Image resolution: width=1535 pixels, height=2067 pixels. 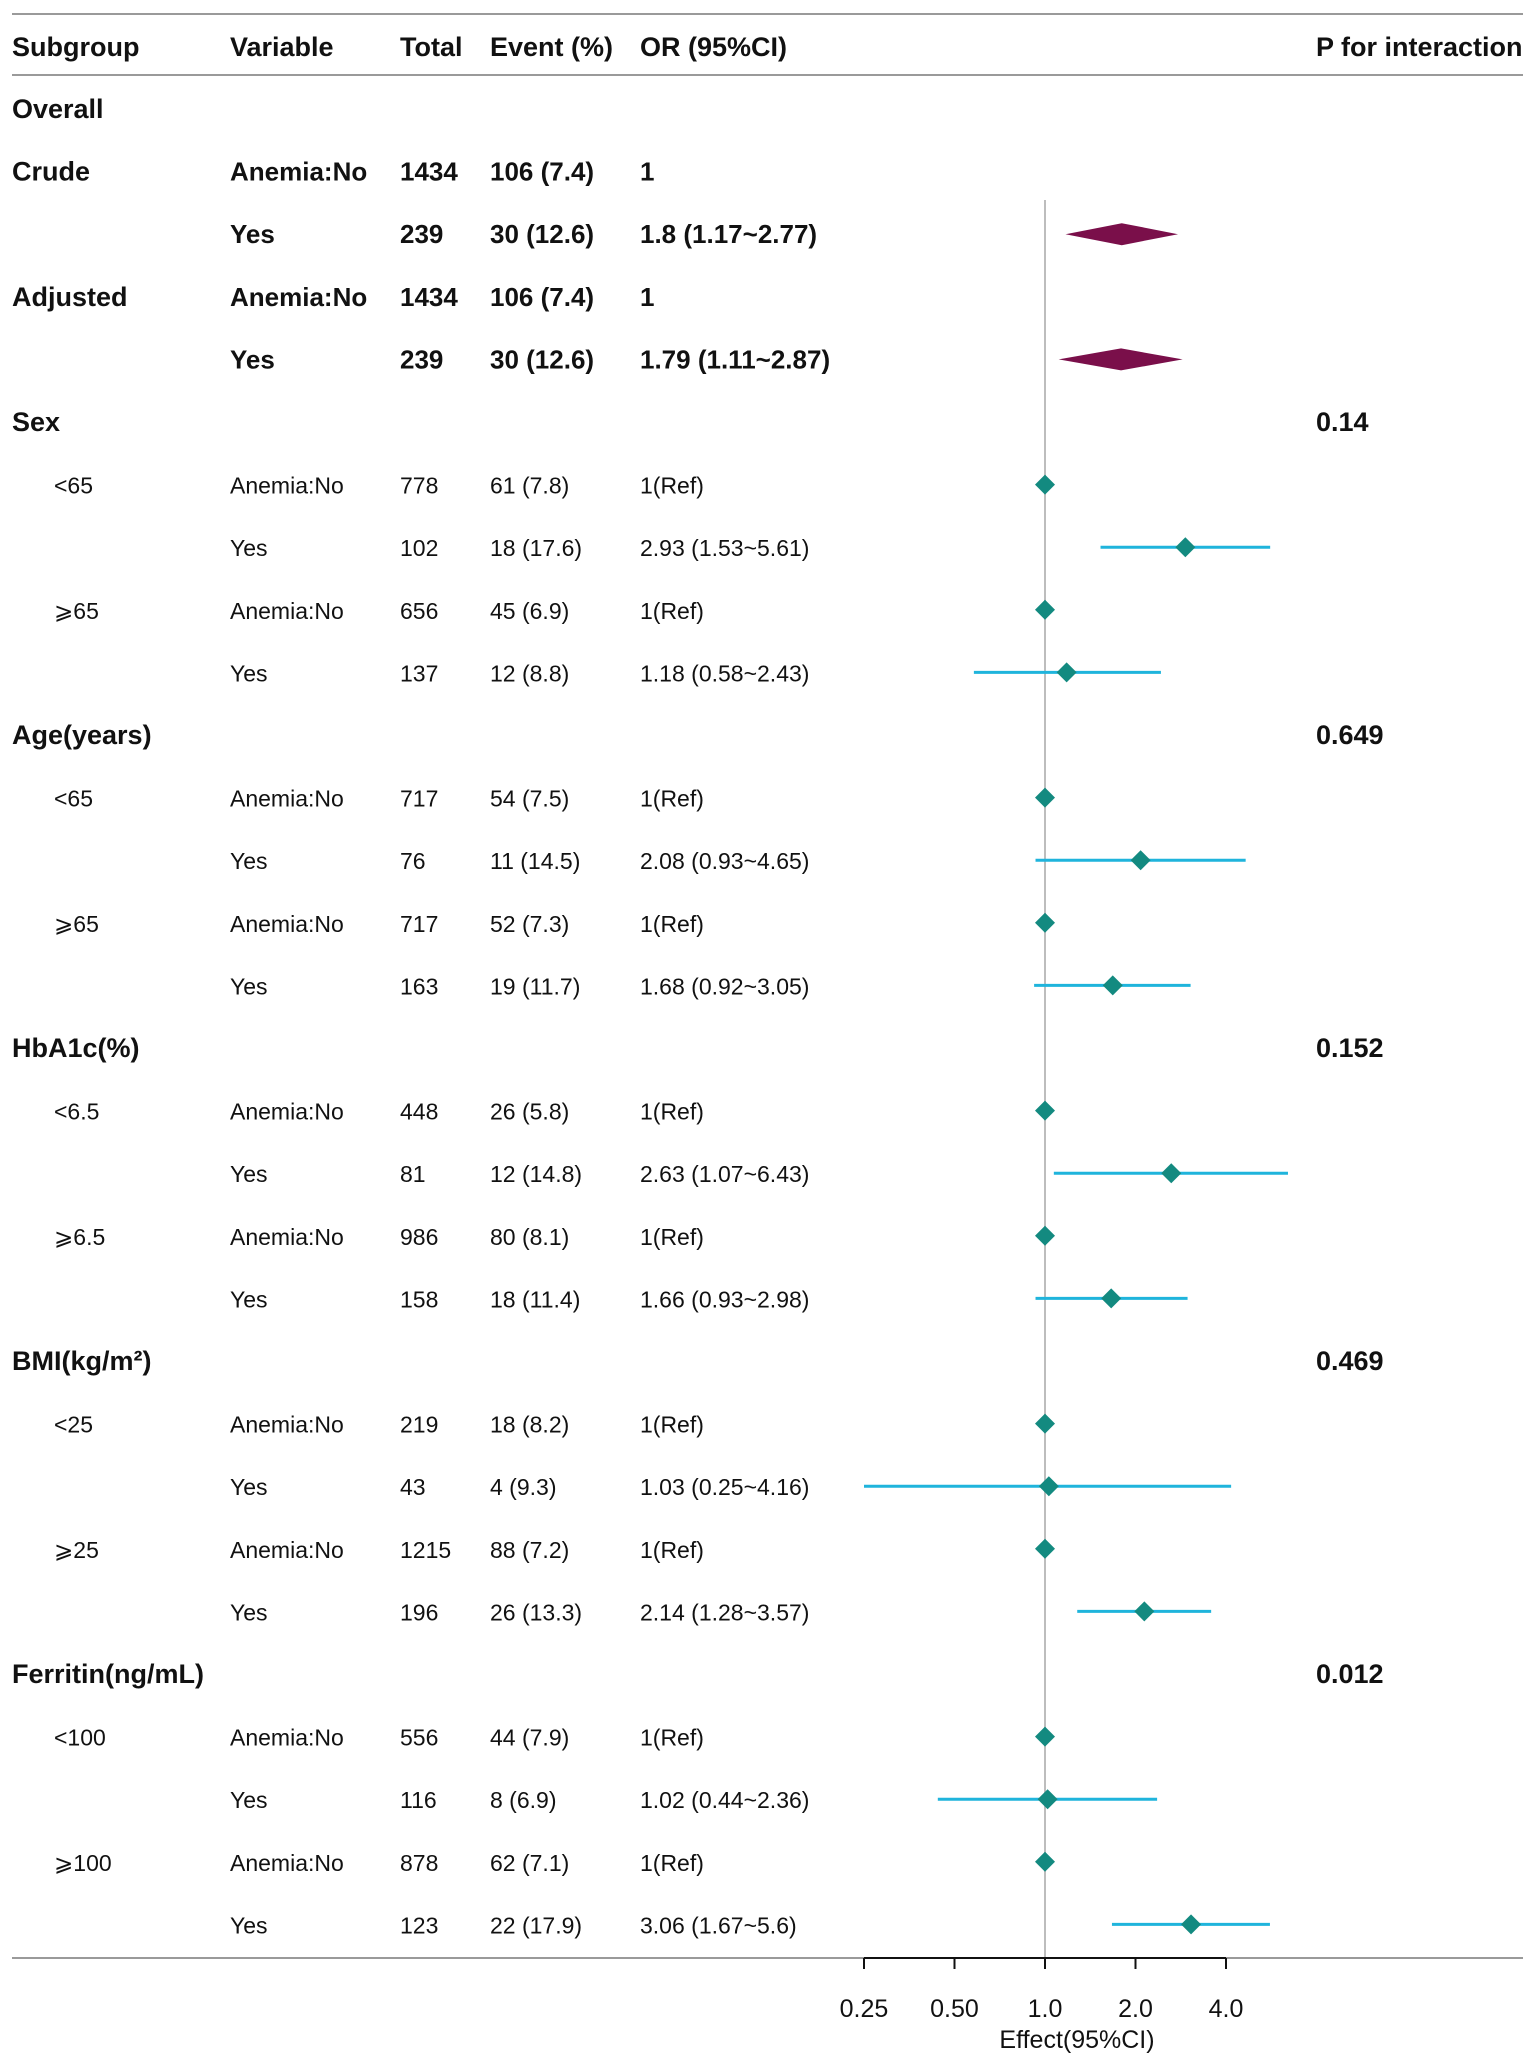 I want to click on header-event: Event (%), so click(x=551, y=47).